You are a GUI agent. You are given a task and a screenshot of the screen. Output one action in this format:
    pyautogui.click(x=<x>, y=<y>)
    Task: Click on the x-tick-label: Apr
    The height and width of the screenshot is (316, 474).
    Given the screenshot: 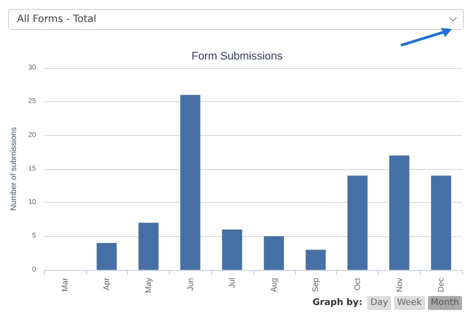 What is the action you would take?
    pyautogui.click(x=107, y=284)
    